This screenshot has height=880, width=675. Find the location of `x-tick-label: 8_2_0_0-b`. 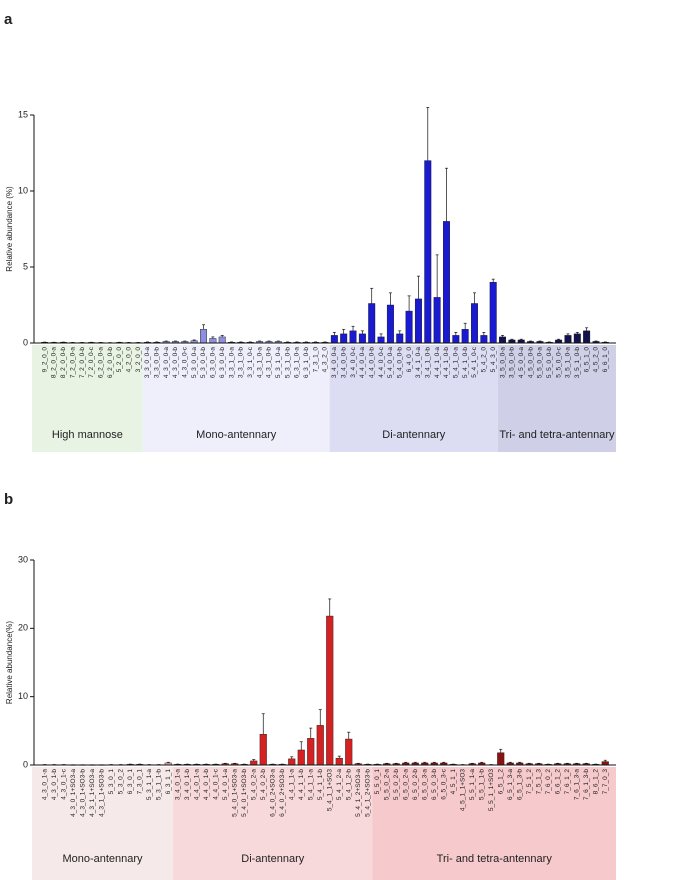

x-tick-label: 8_2_0_0-b is located at coordinates (63, 362).